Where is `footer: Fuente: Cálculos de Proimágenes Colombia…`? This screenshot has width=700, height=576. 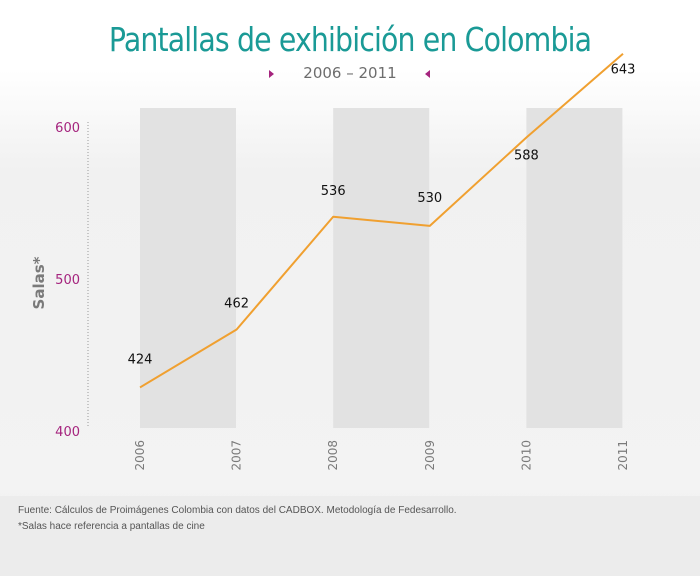
footer: Fuente: Cálculos de Proimágenes Colombia… is located at coordinates (350, 536).